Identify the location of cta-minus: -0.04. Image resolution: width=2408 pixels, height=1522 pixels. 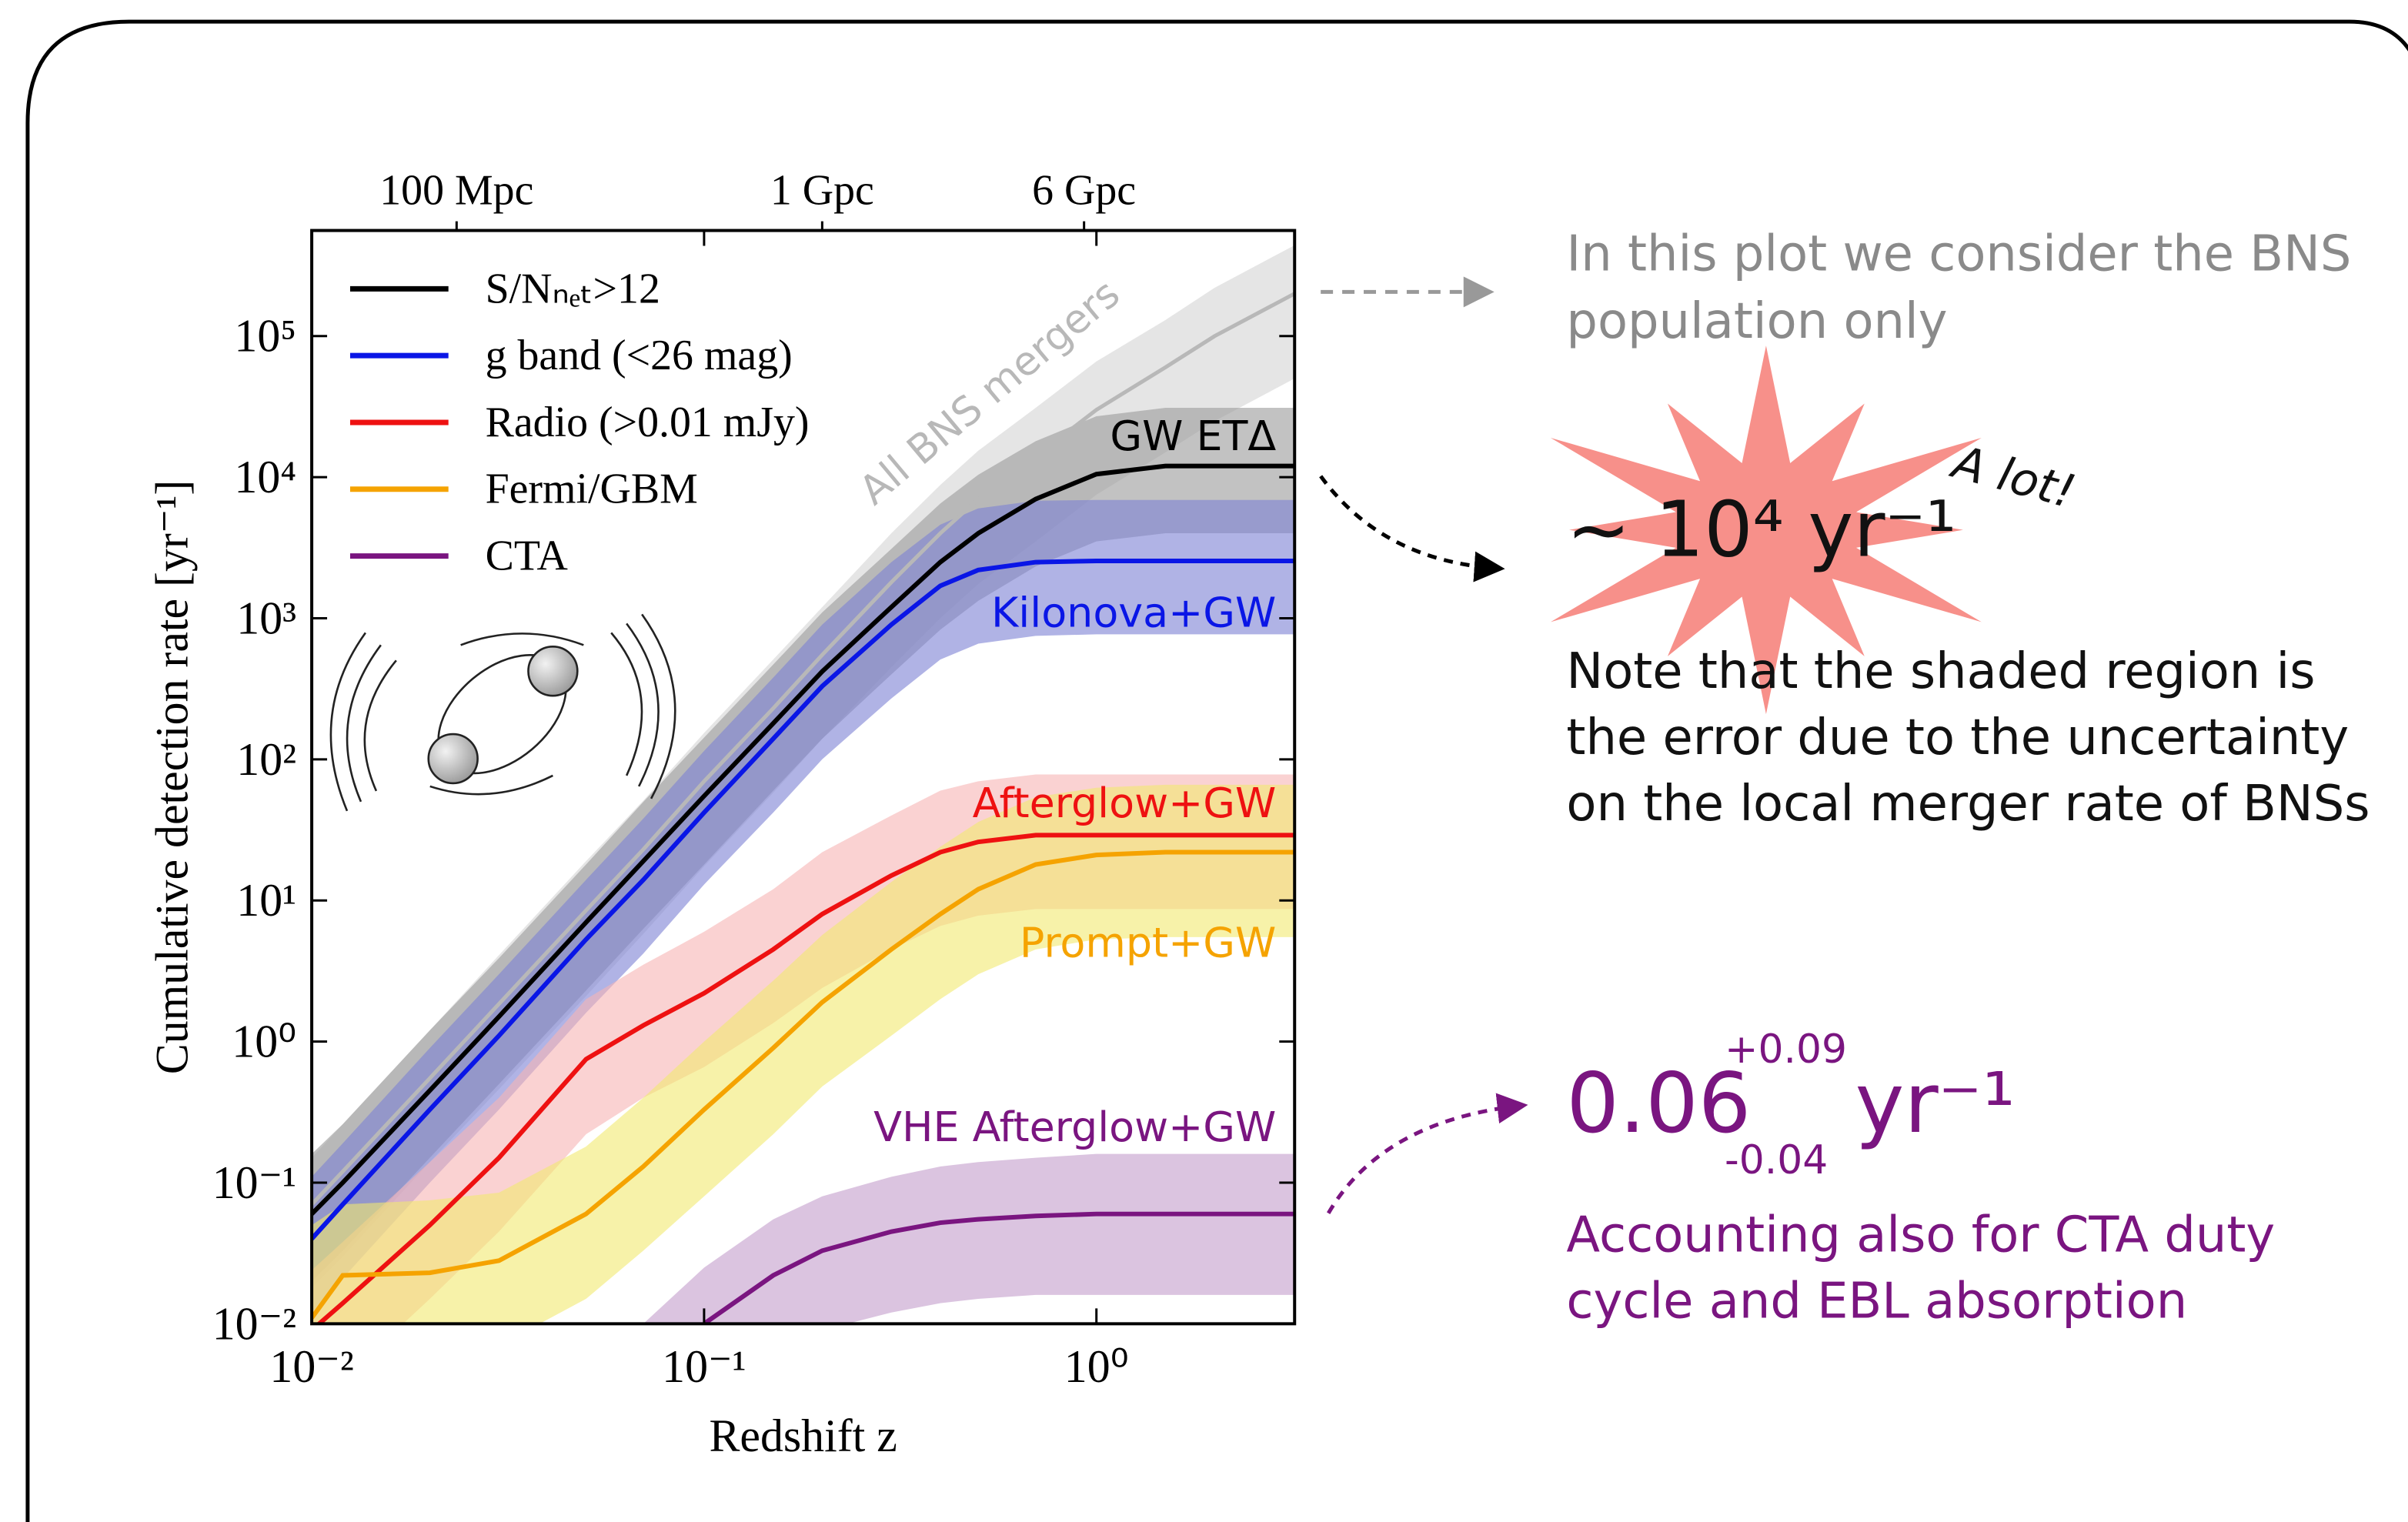
(1777, 1160).